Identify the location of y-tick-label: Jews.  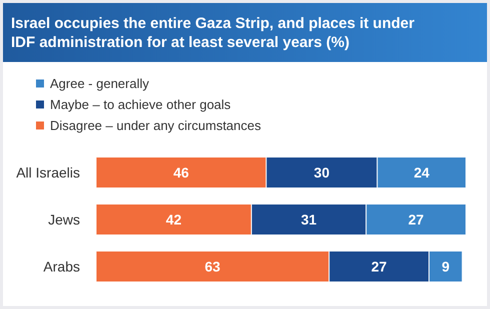
(64, 220).